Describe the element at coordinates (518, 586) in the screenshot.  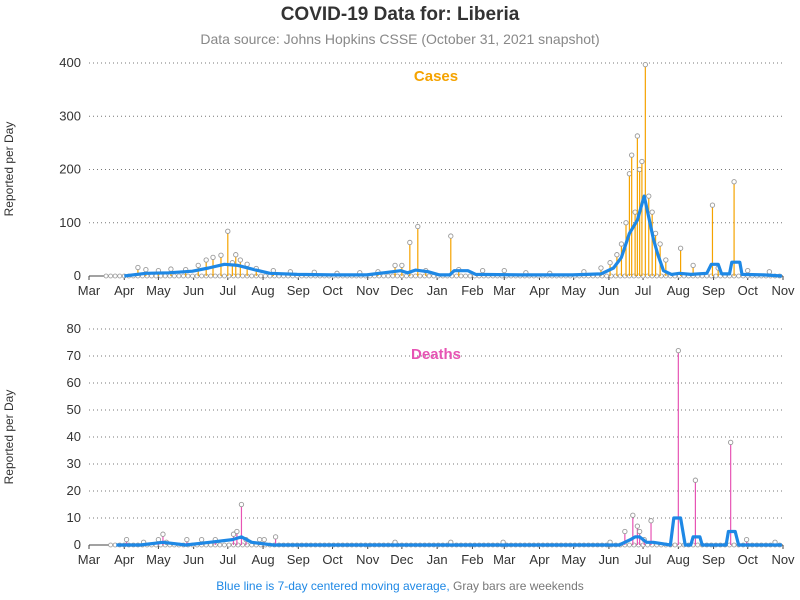
I see `footnote-weekend-note: Gray bars are weekends` at that location.